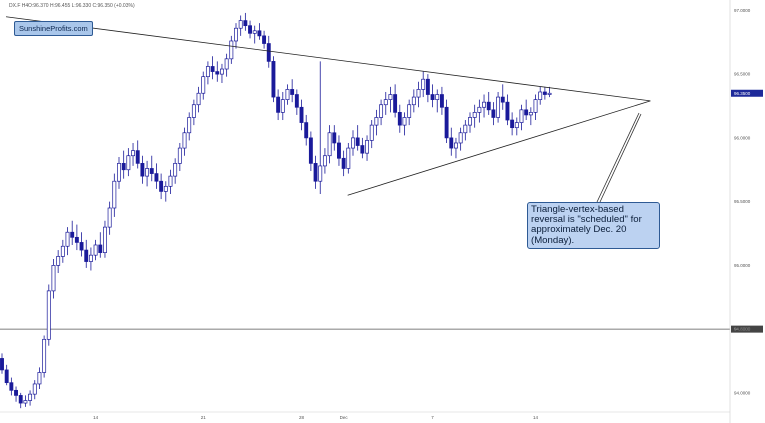 Image resolution: width=765 pixels, height=423 pixels. Describe the element at coordinates (499, 148) in the screenshot. I see `trendline-lower` at that location.